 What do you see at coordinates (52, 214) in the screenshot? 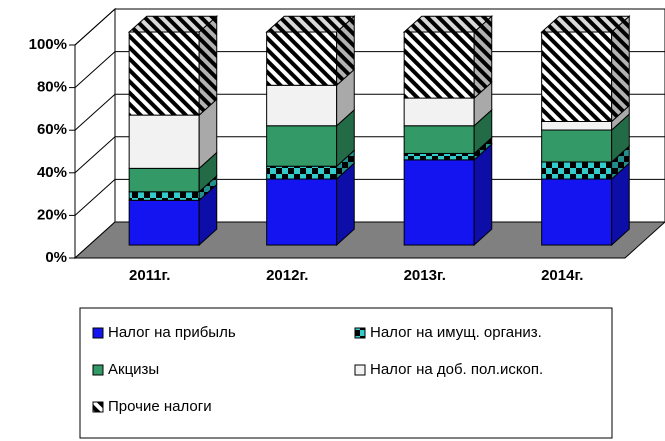
I see `y-tick-label: 20%` at bounding box center [52, 214].